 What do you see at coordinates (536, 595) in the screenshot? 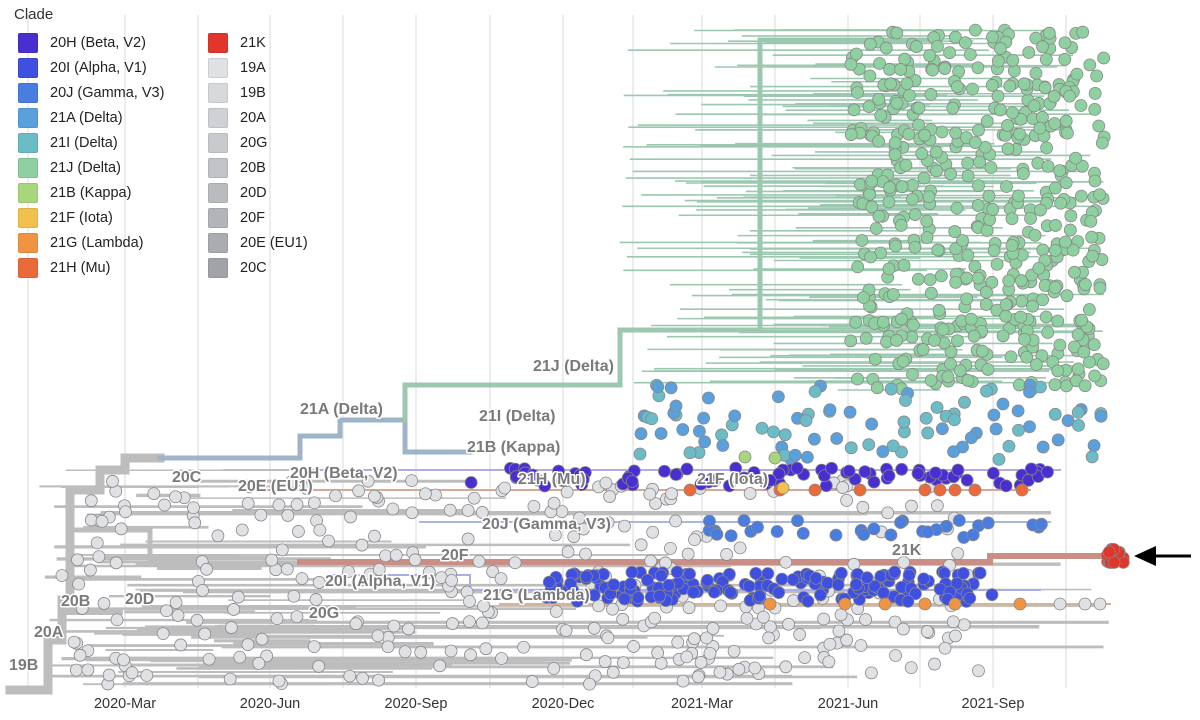
I see `clade-label-21g: 21G (Lambda)` at bounding box center [536, 595].